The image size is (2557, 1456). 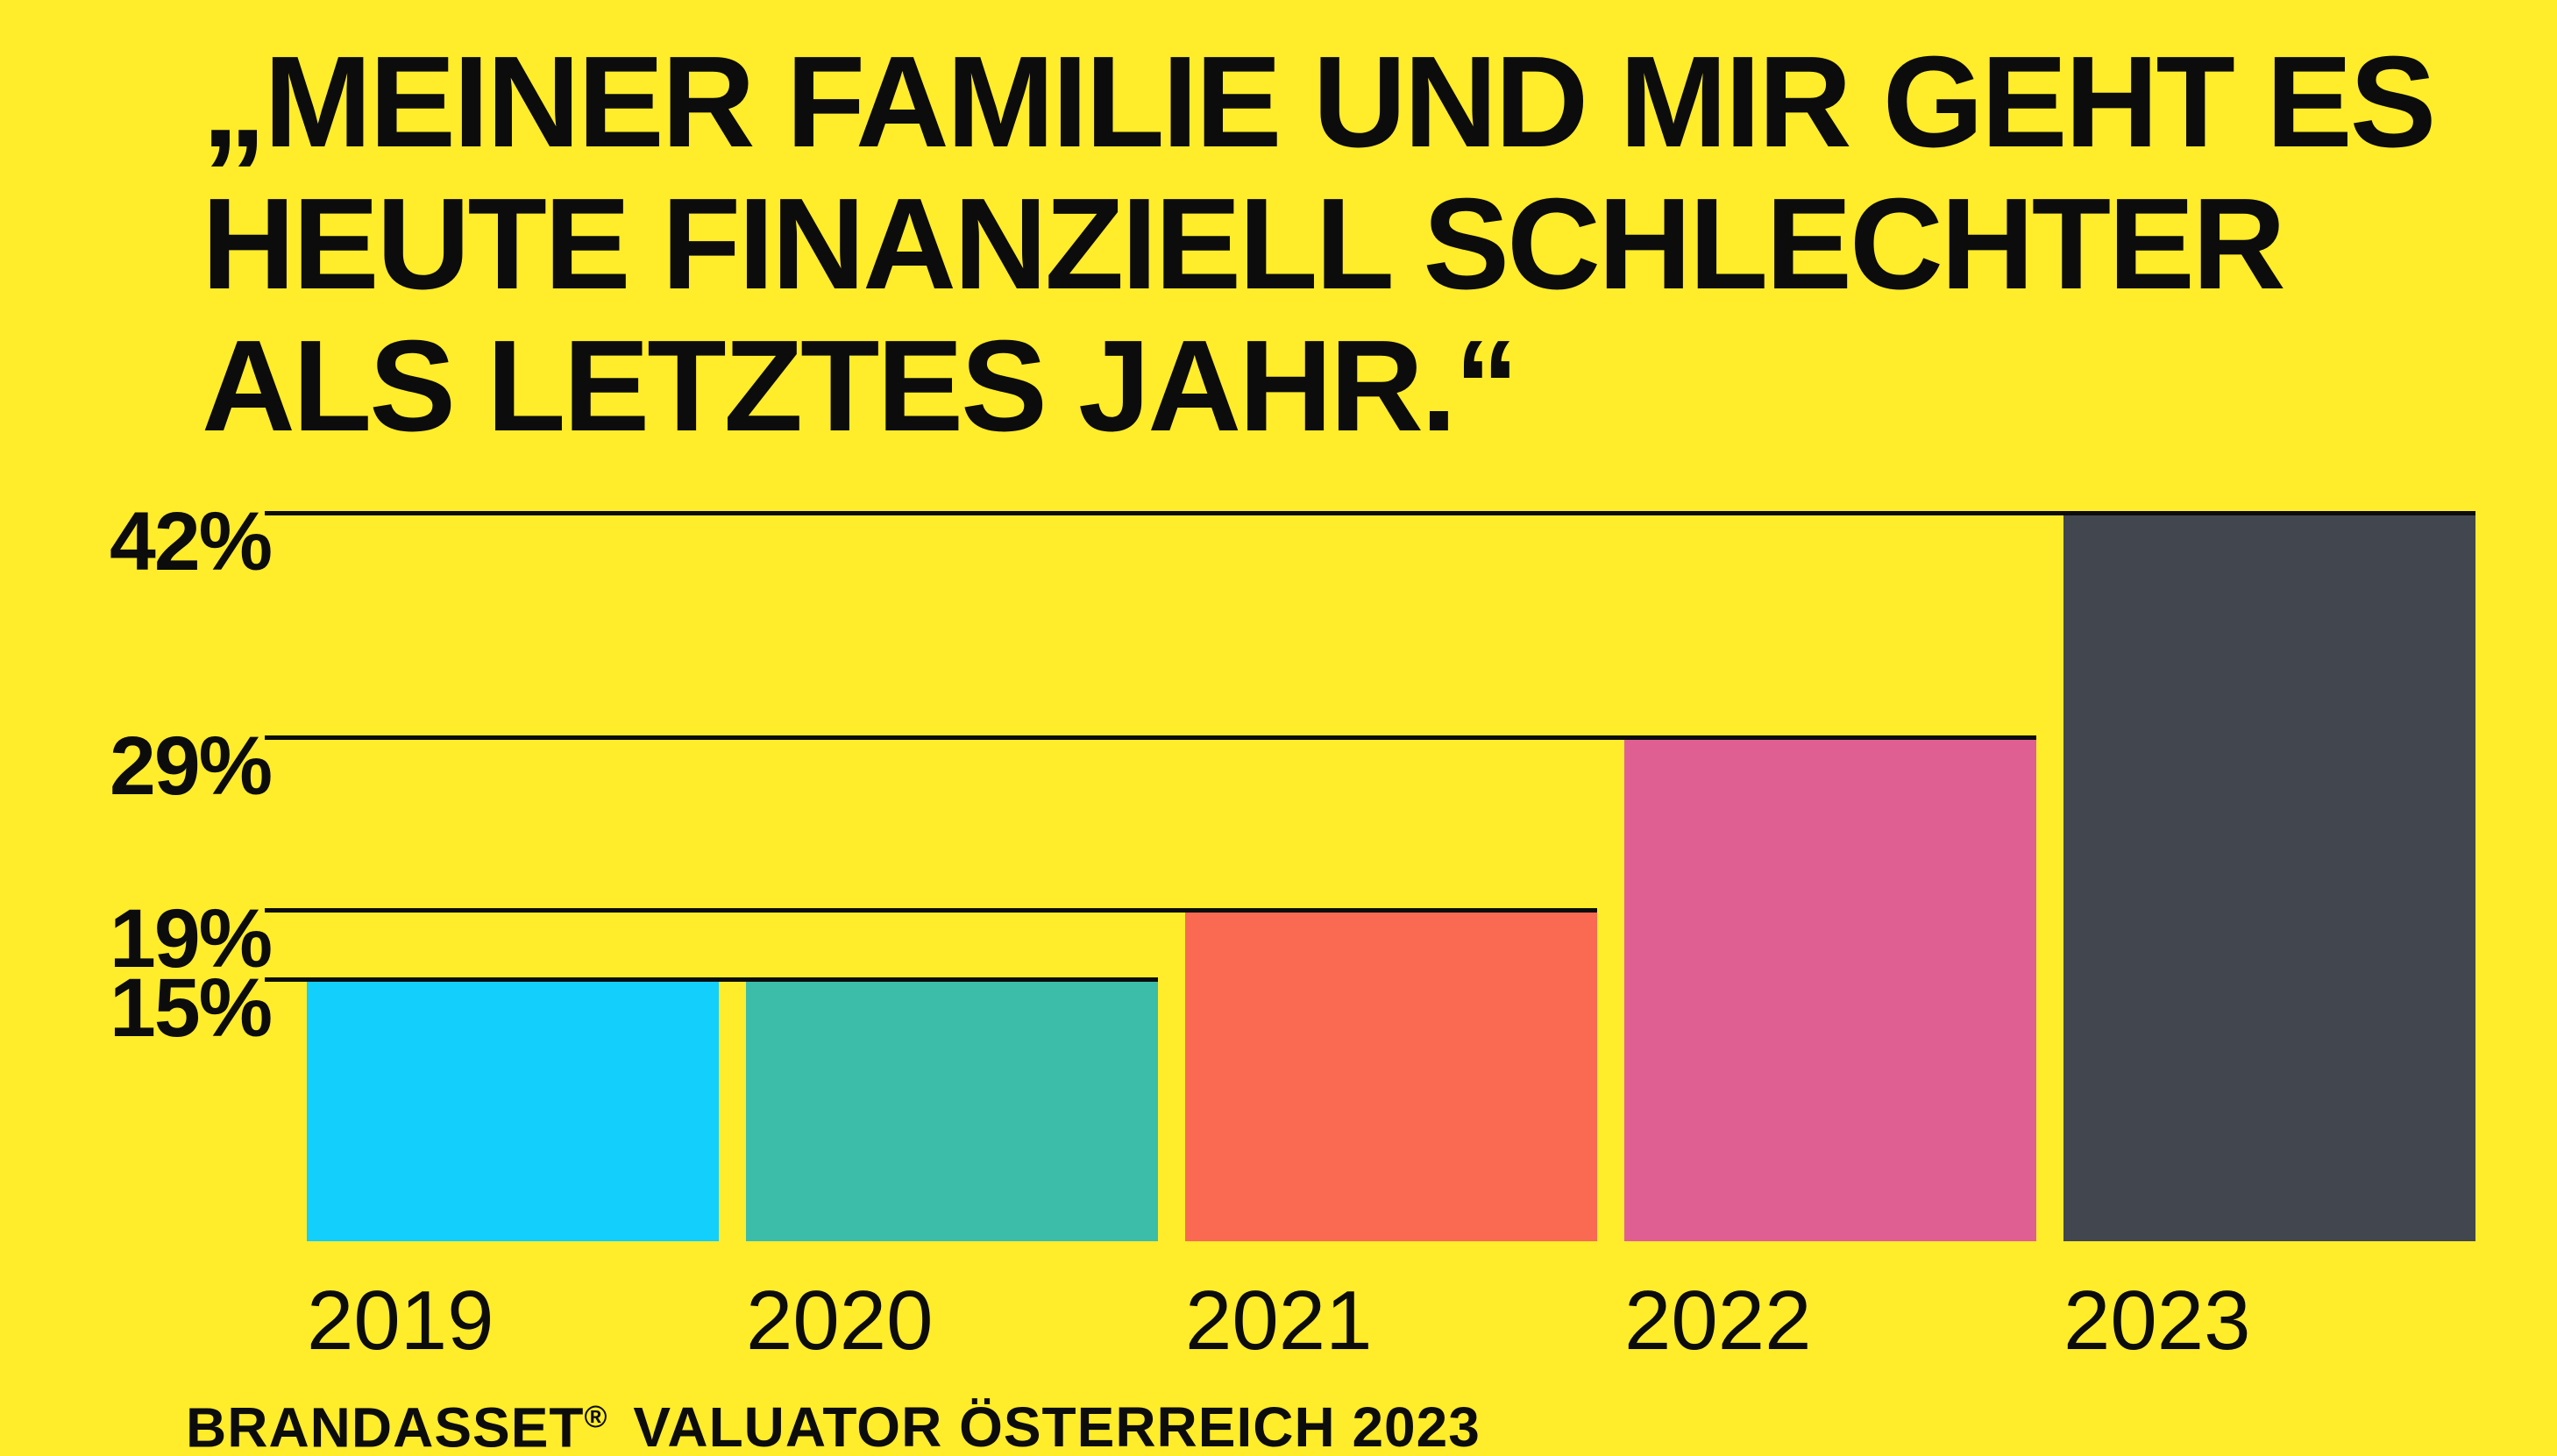 What do you see at coordinates (1718, 1320) in the screenshot?
I see `x-axis-label-2022: 2022` at bounding box center [1718, 1320].